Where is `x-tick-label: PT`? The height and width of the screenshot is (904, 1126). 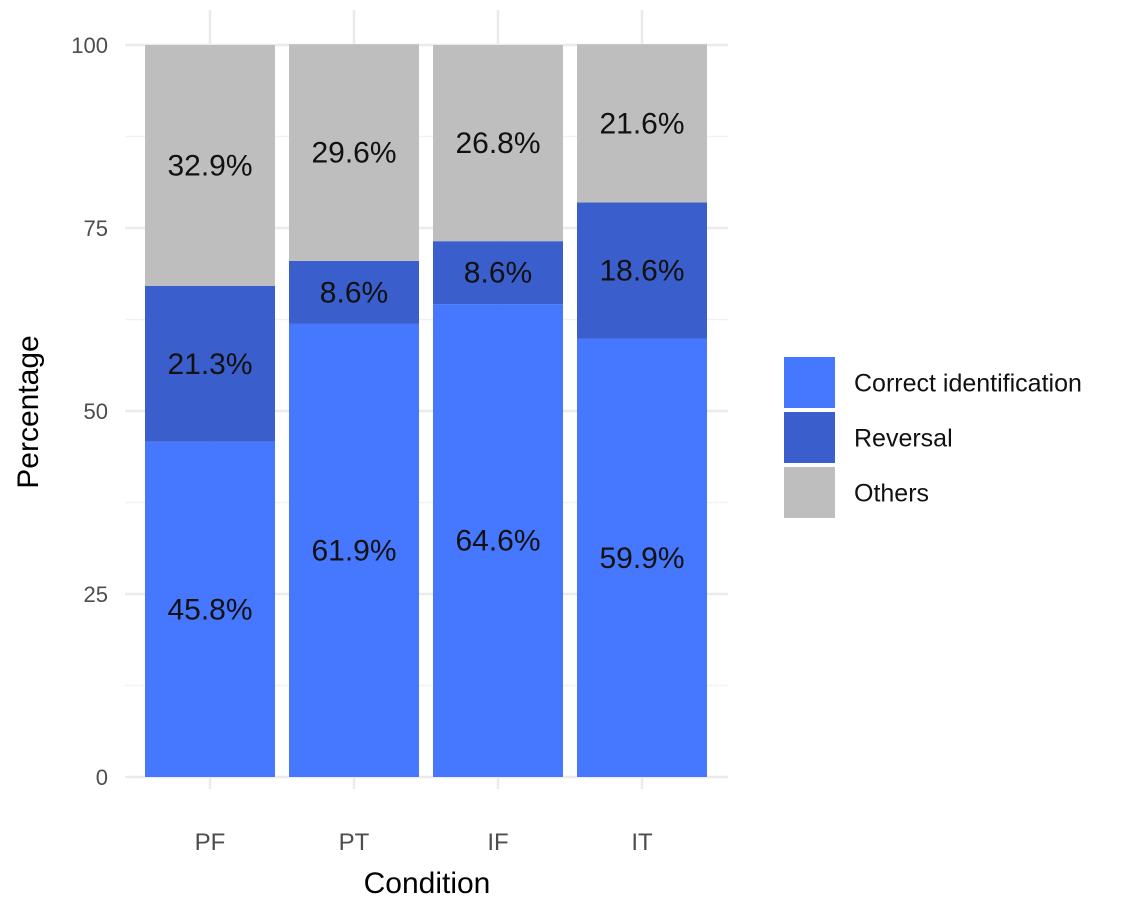 x-tick-label: PT is located at coordinates (354, 842).